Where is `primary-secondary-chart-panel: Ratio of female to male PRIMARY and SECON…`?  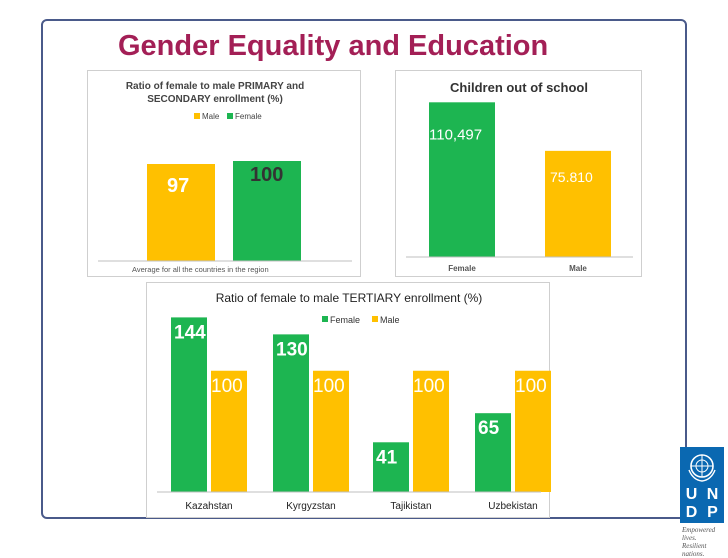
primary-secondary-chart-panel: Ratio of female to male PRIMARY and SECON… is located at coordinates (224, 173).